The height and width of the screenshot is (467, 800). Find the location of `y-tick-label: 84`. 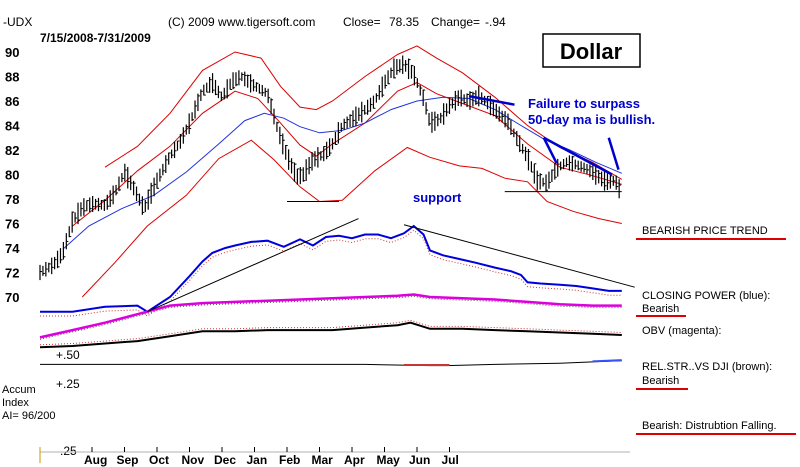

y-tick-label: 84 is located at coordinates (12, 126).